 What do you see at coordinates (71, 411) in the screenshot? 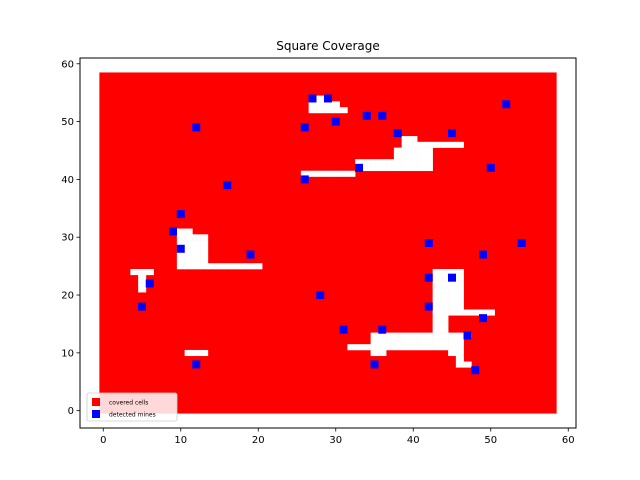
I see `y-tick-label: 0` at bounding box center [71, 411].